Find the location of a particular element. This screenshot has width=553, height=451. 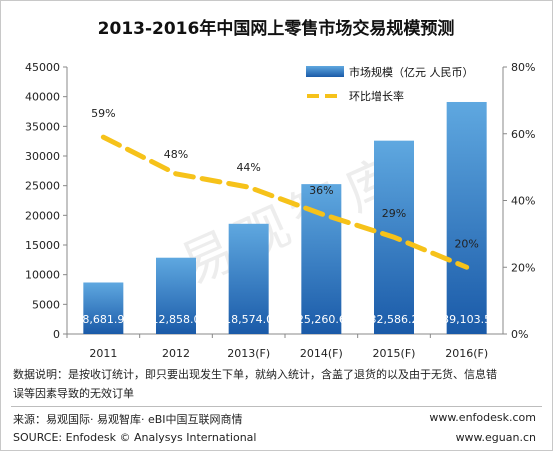

y-left-tick-label: 5000 is located at coordinates (46, 304).